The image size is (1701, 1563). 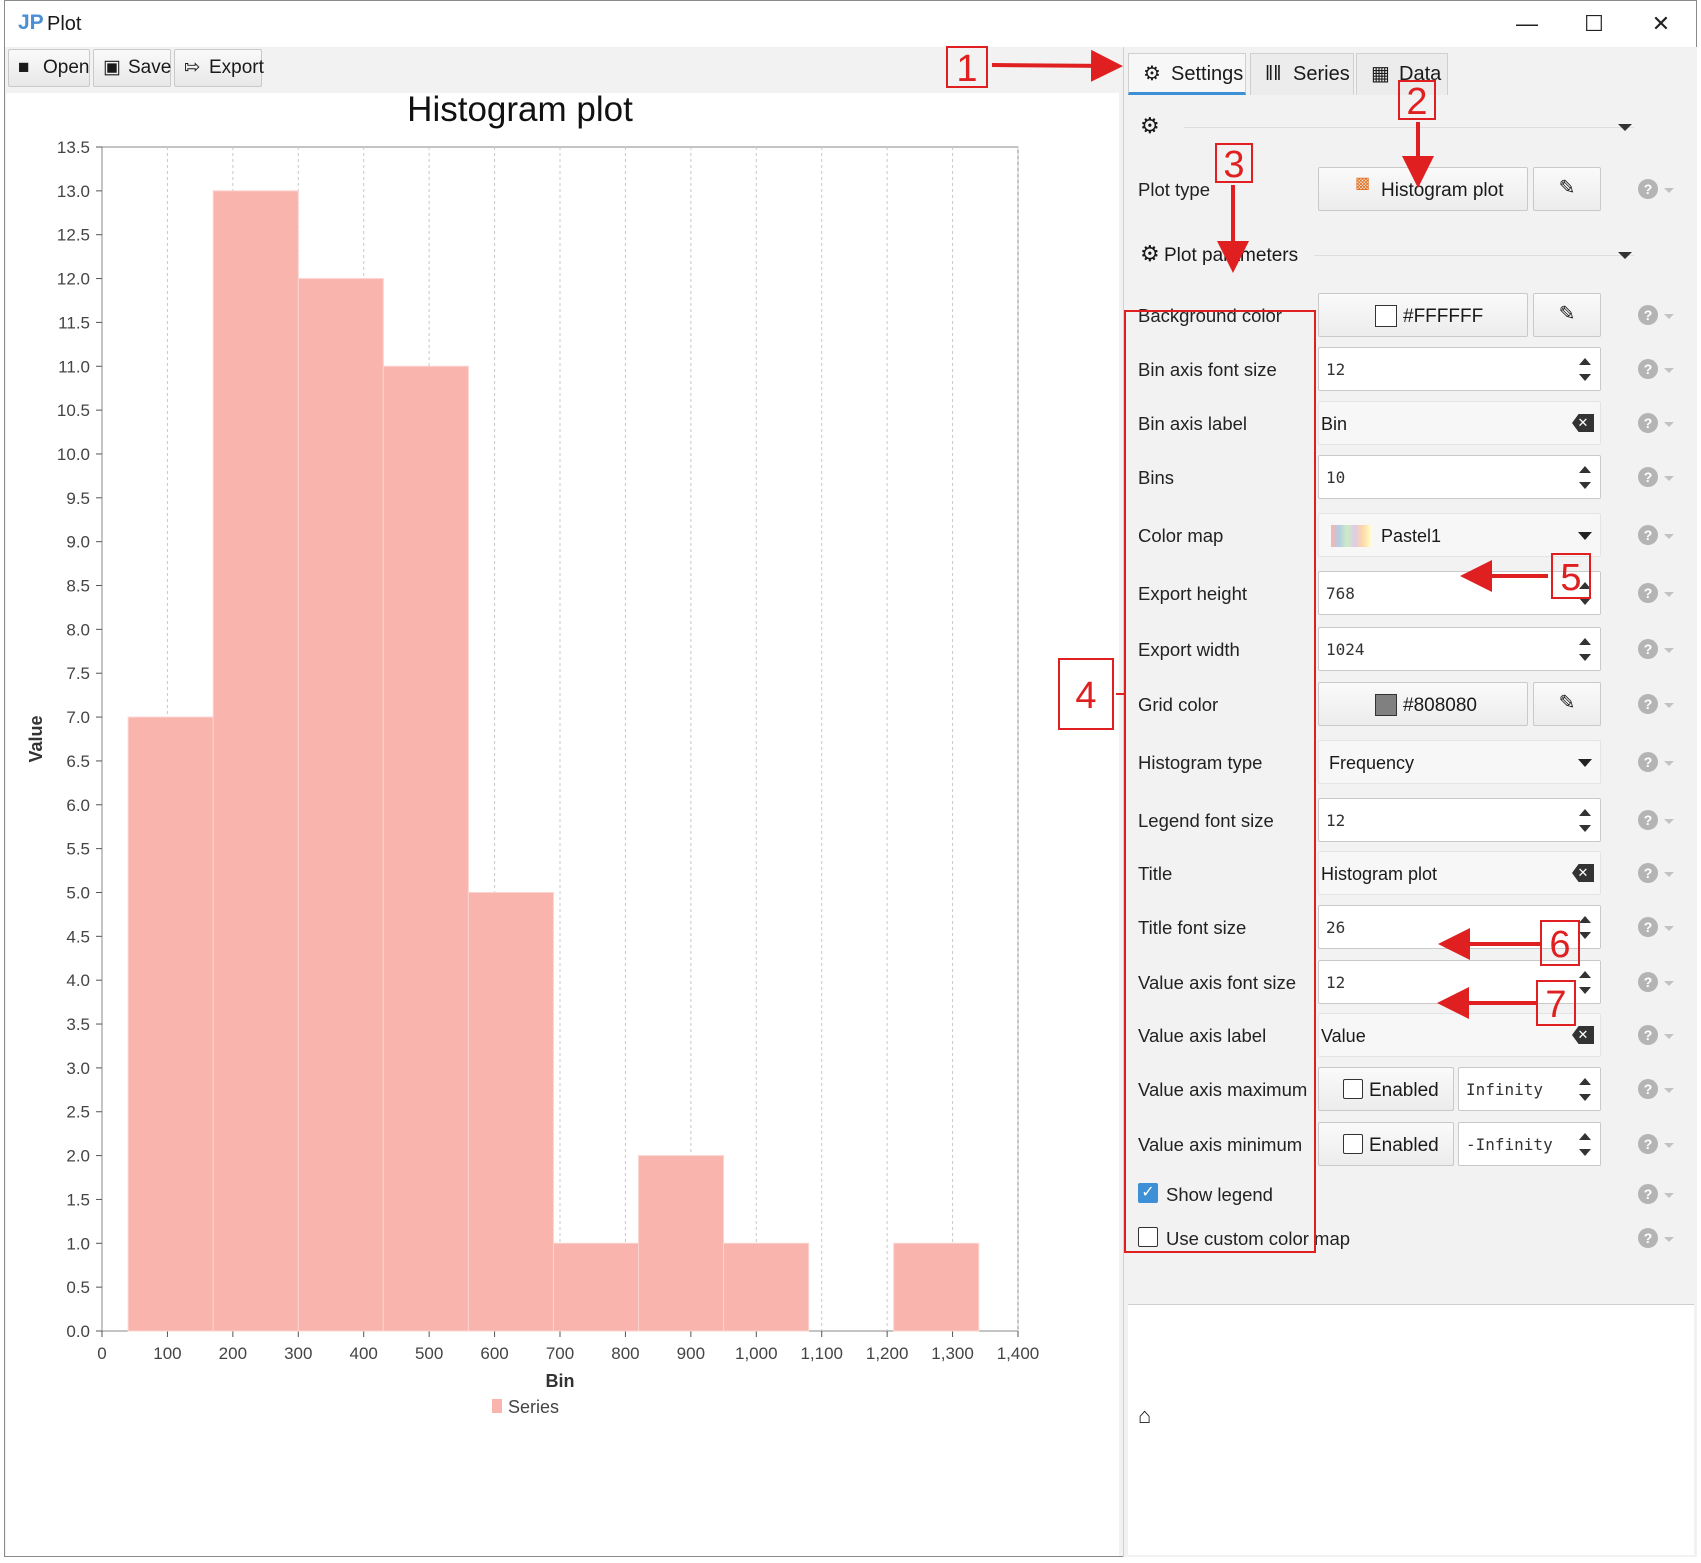 I want to click on bin-axis-label-clear-icon: ✕, so click(x=1583, y=423).